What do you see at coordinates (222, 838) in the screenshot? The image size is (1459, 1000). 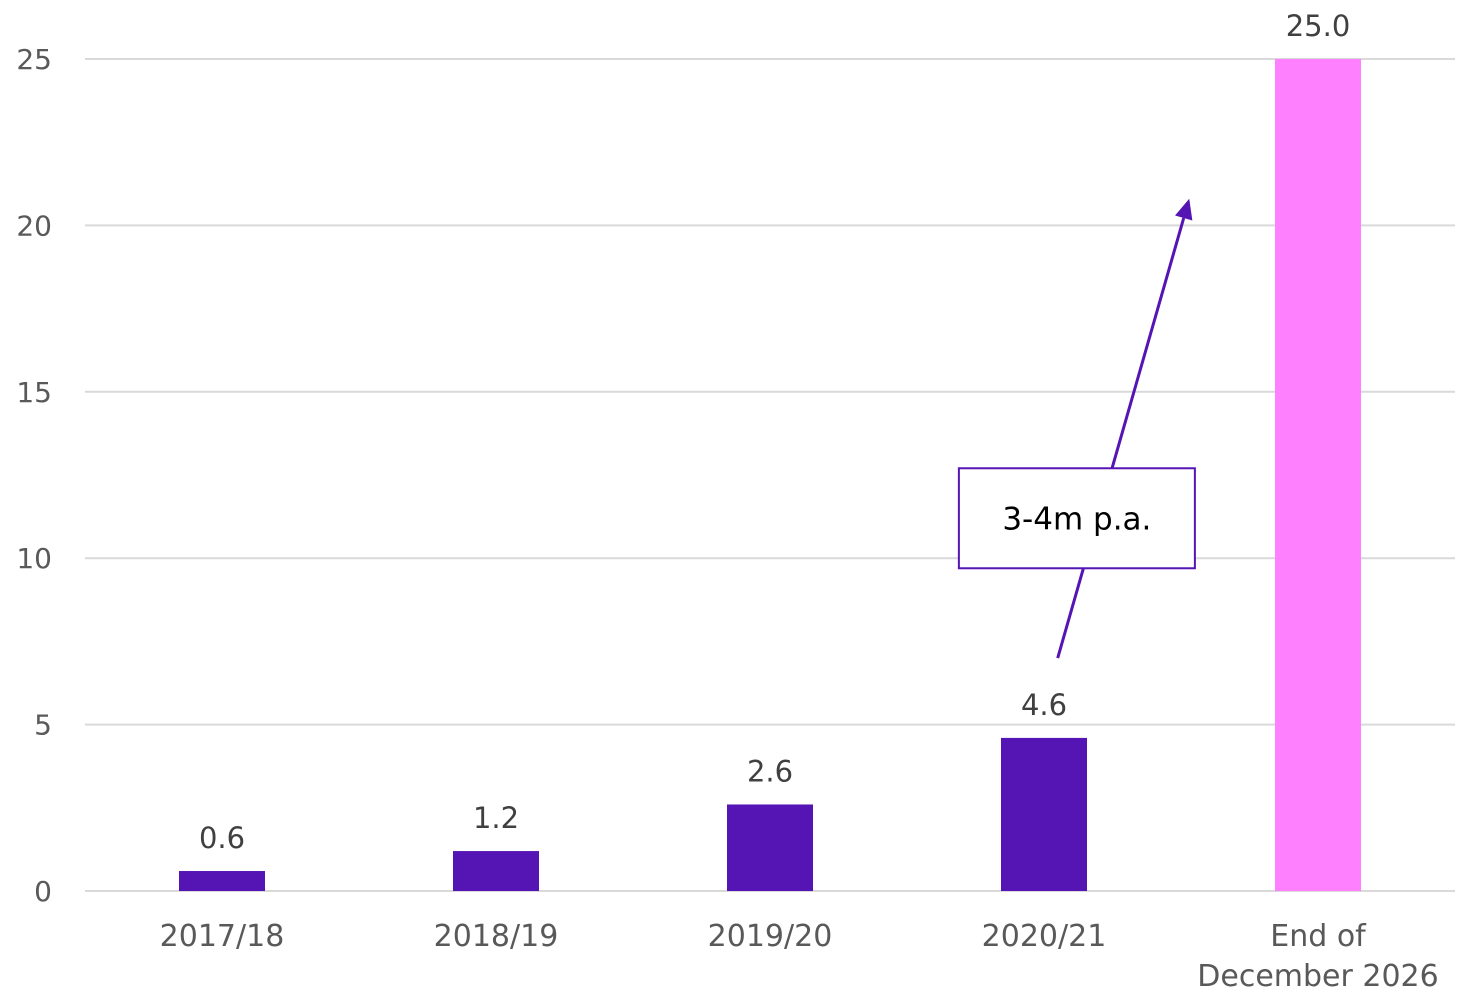 I see `data-label: 0.6` at bounding box center [222, 838].